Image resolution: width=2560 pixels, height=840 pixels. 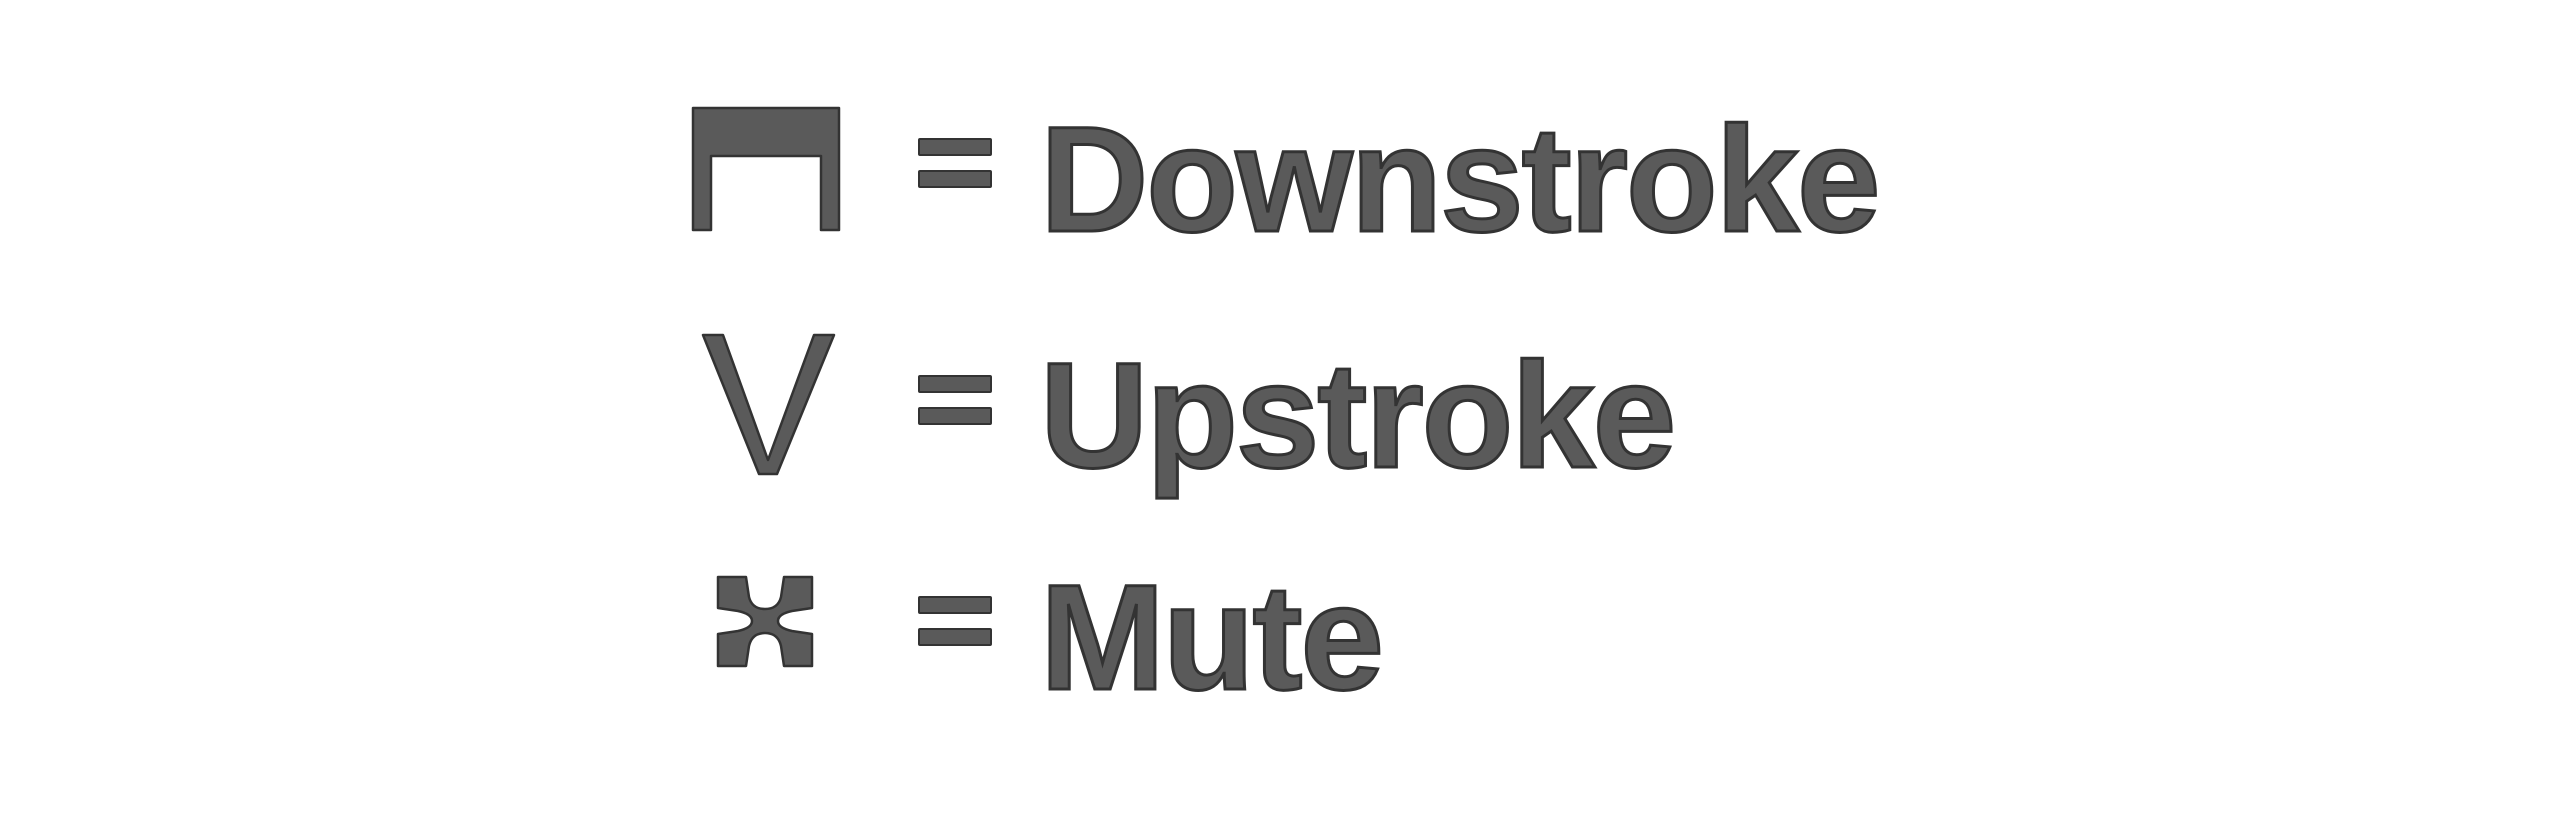 What do you see at coordinates (1459, 179) in the screenshot?
I see `label-downstroke: Downstroke` at bounding box center [1459, 179].